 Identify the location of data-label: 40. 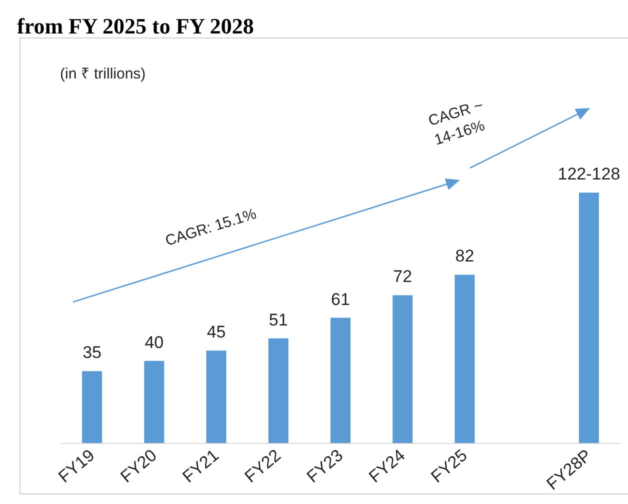
(154, 342).